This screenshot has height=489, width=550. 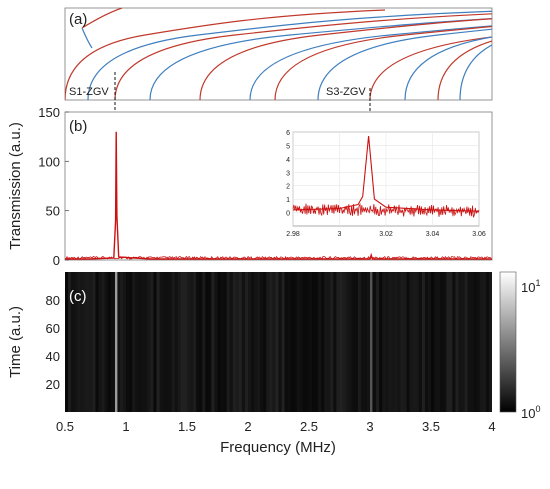 What do you see at coordinates (288, 200) in the screenshot?
I see `inset-y-tick-label-1: 1` at bounding box center [288, 200].